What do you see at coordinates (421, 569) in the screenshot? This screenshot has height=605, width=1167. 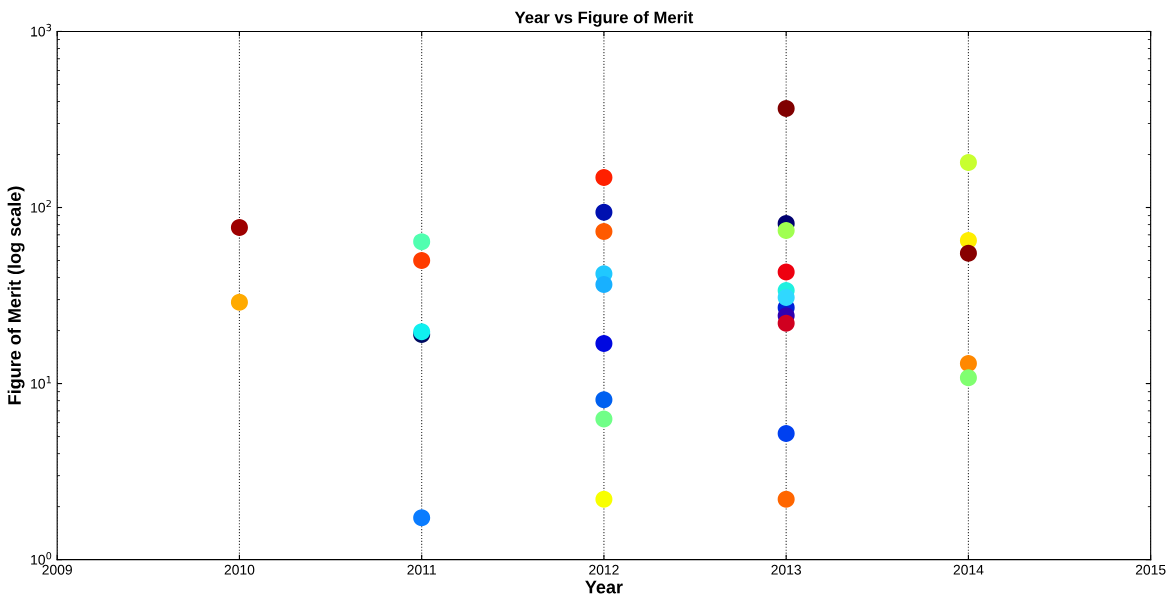 I see `x-tick-label: 2011` at bounding box center [421, 569].